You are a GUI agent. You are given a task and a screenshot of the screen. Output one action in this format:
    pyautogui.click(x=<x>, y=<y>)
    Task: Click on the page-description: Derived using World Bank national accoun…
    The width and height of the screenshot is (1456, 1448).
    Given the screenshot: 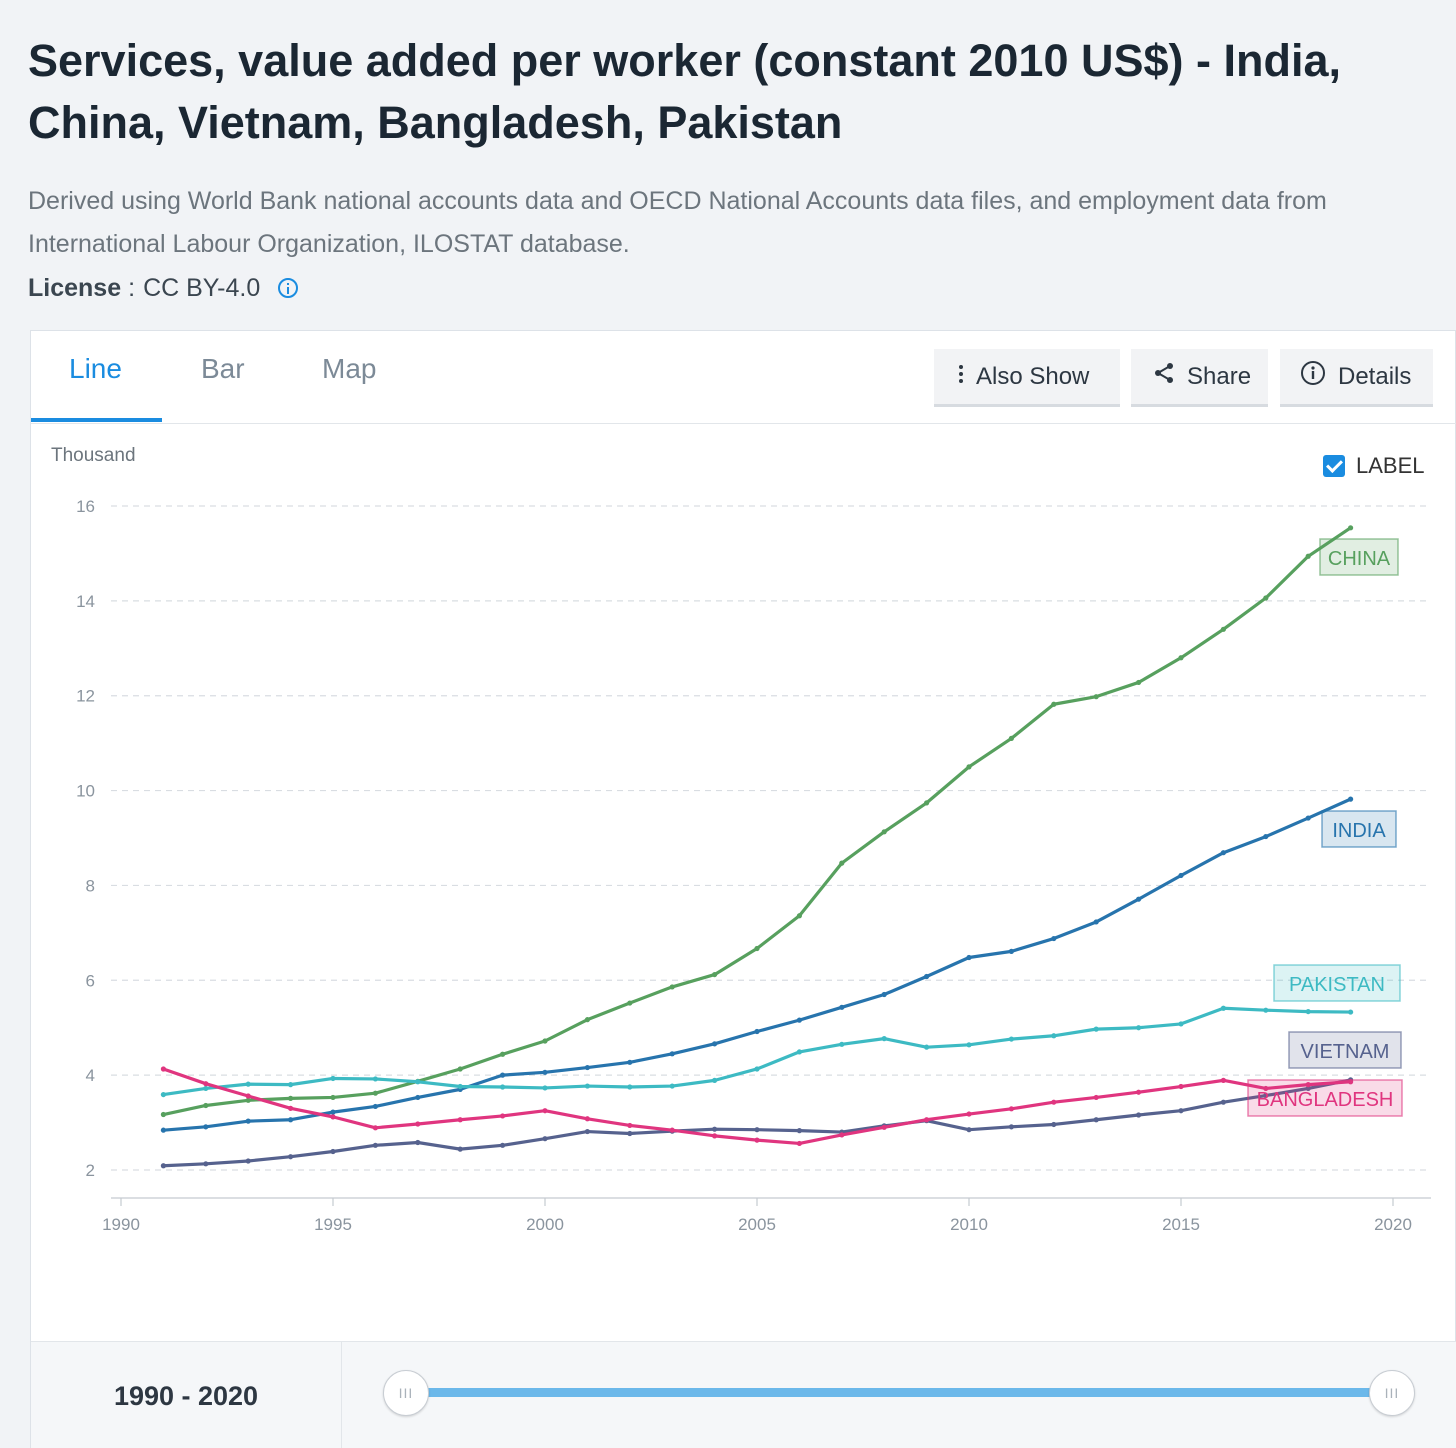 What is the action you would take?
    pyautogui.click(x=677, y=222)
    